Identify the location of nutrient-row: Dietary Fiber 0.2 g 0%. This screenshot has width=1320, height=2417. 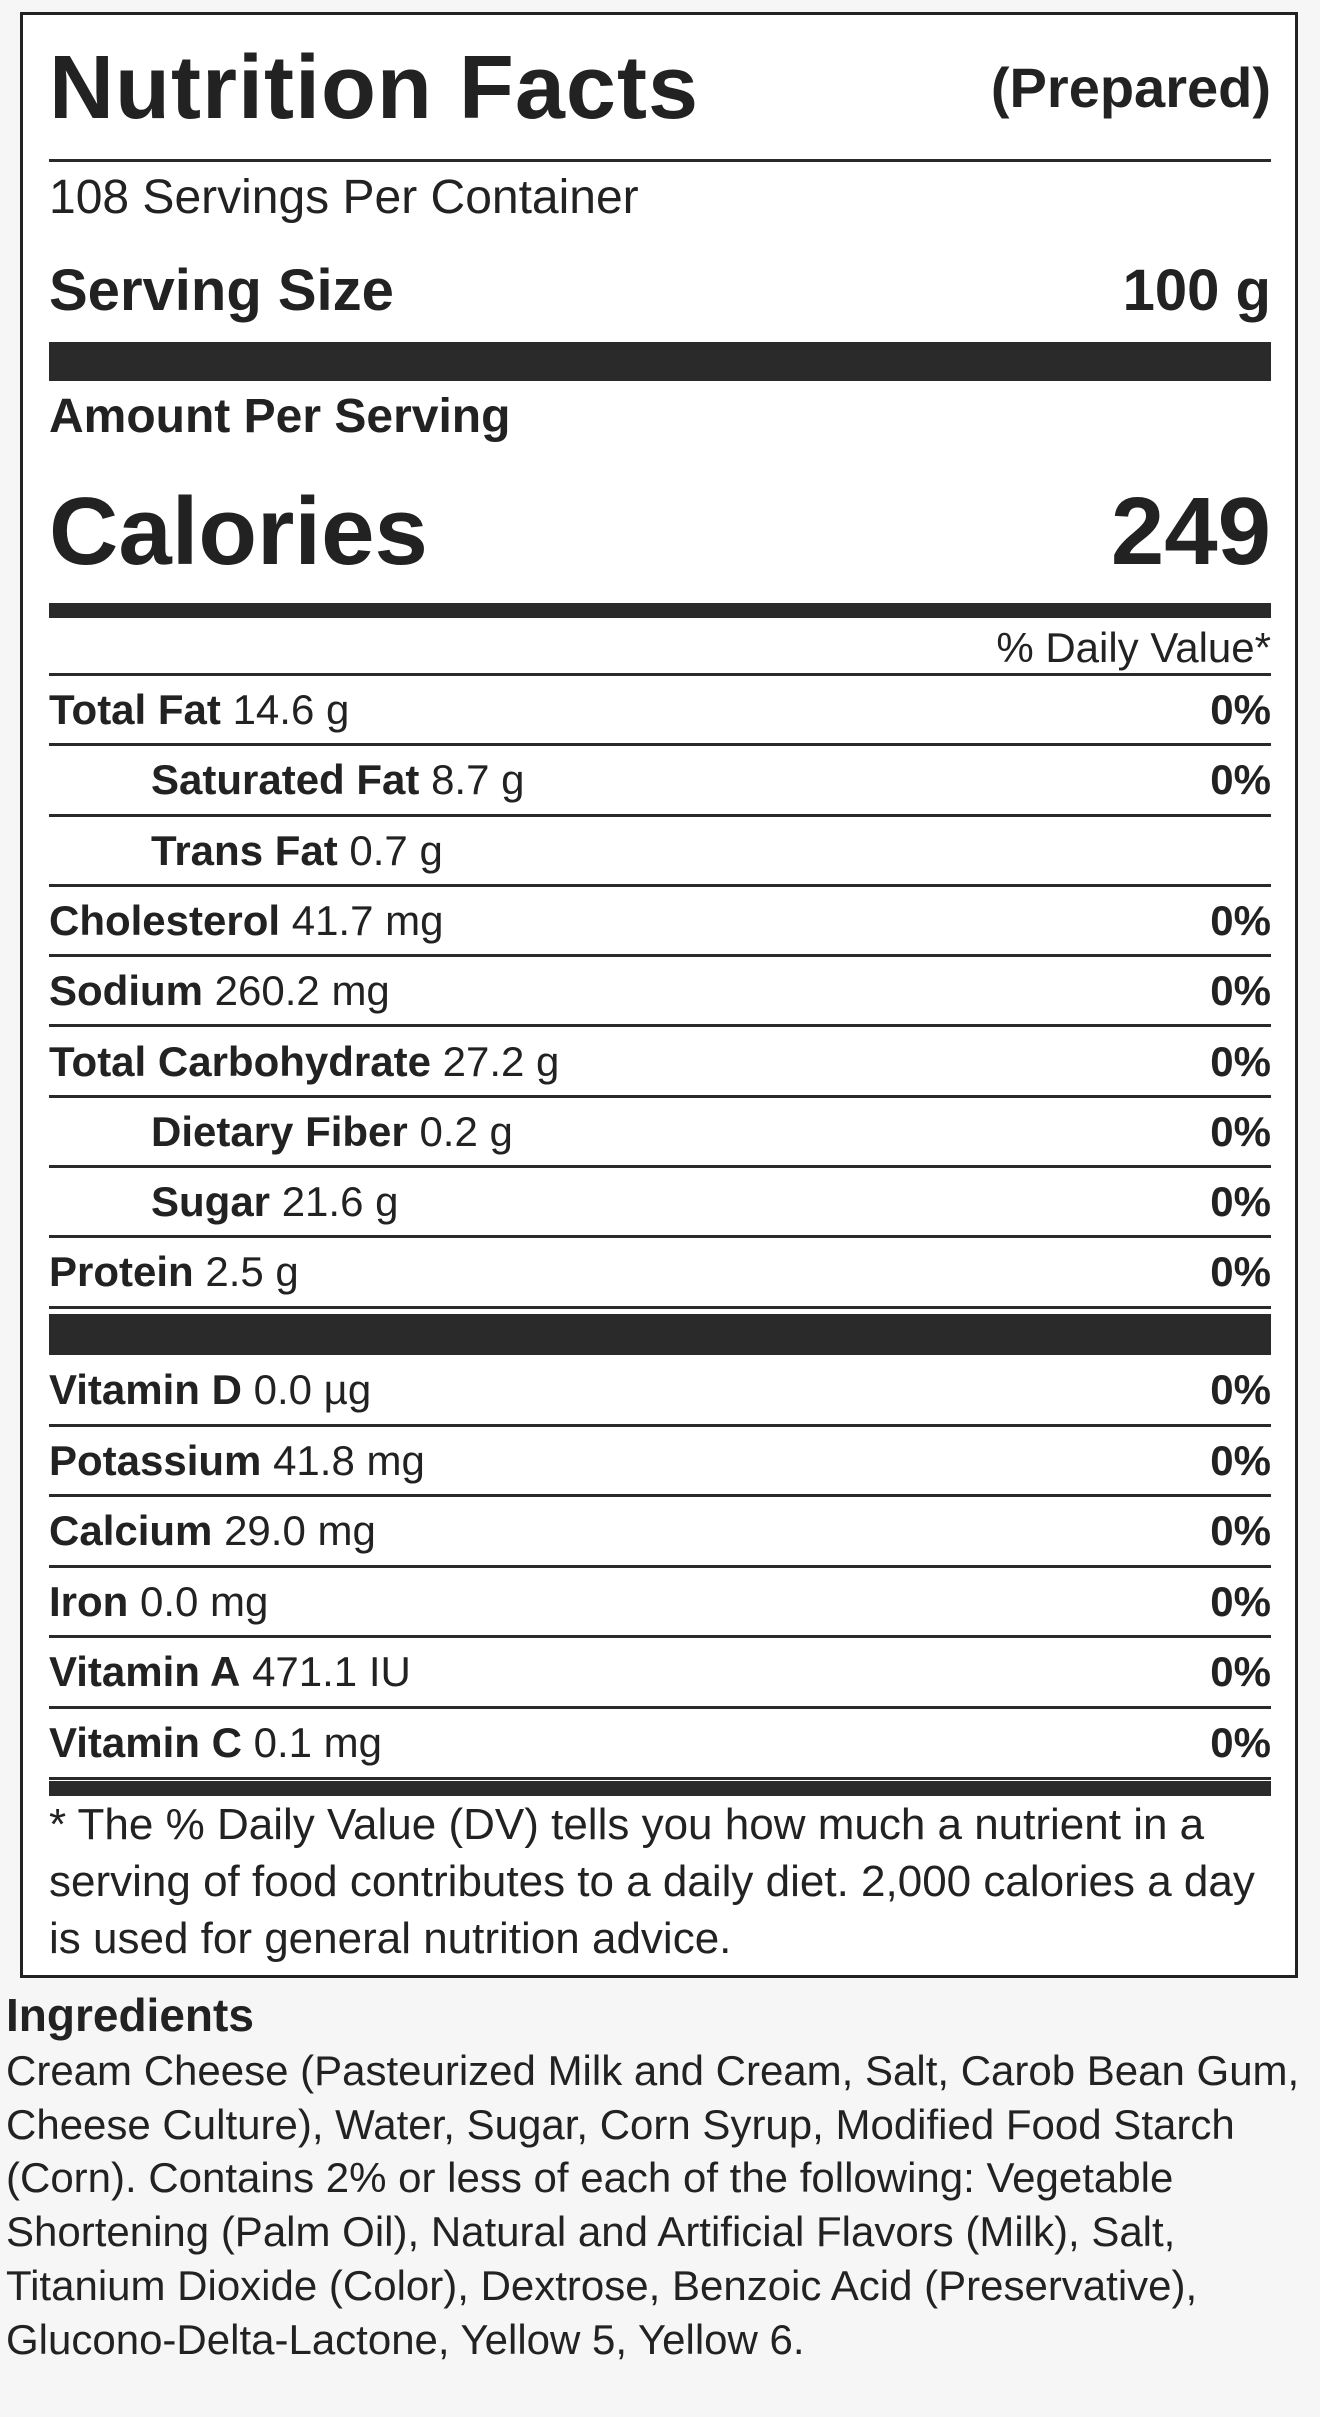
(660, 1133).